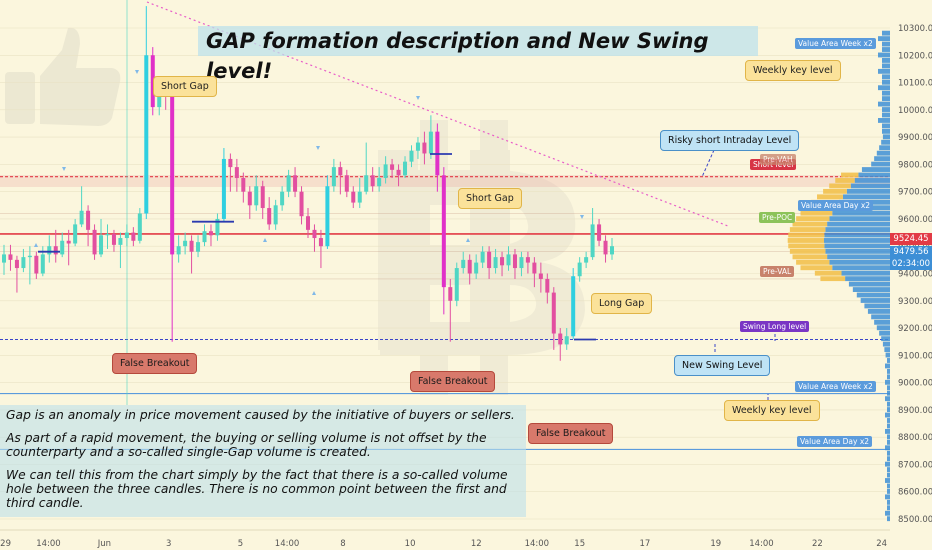 The image size is (932, 550). I want to click on risky-short-callout: Risky short Intraday Level, so click(730, 140).